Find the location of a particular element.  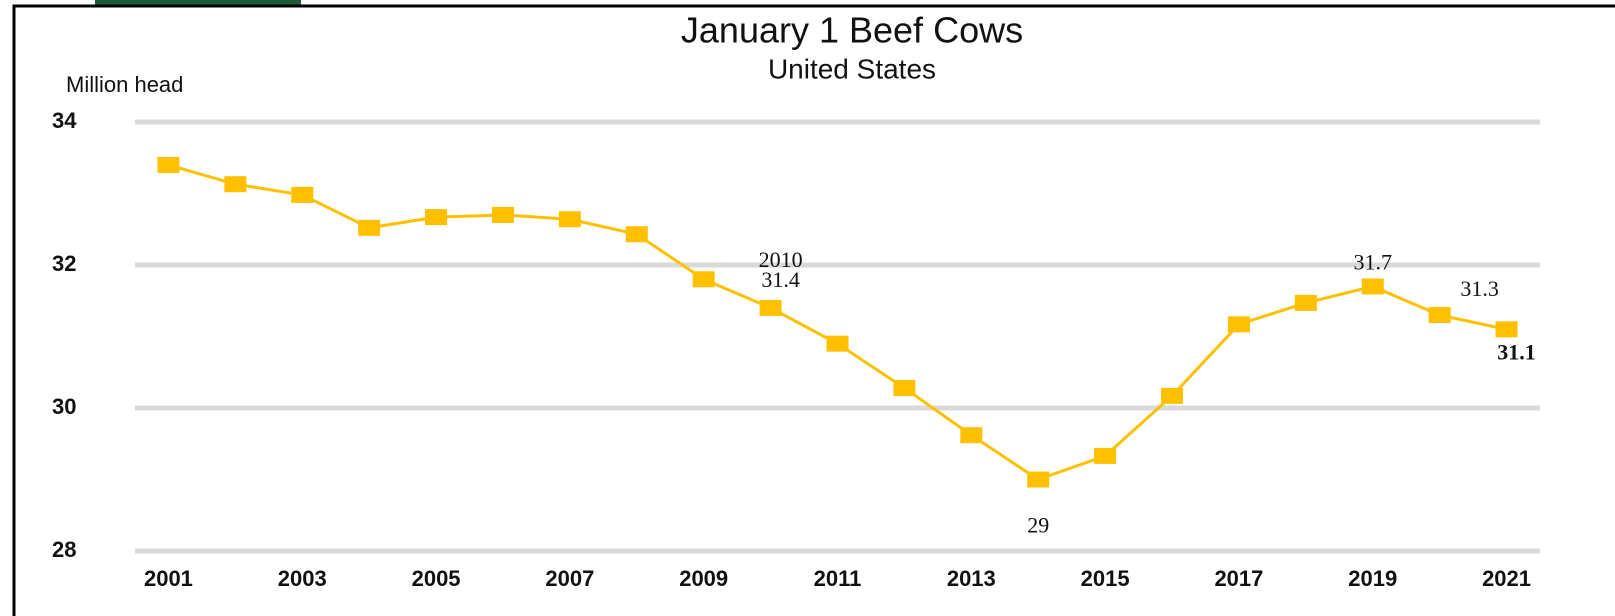

y-tick-label: 32 is located at coordinates (64, 263).